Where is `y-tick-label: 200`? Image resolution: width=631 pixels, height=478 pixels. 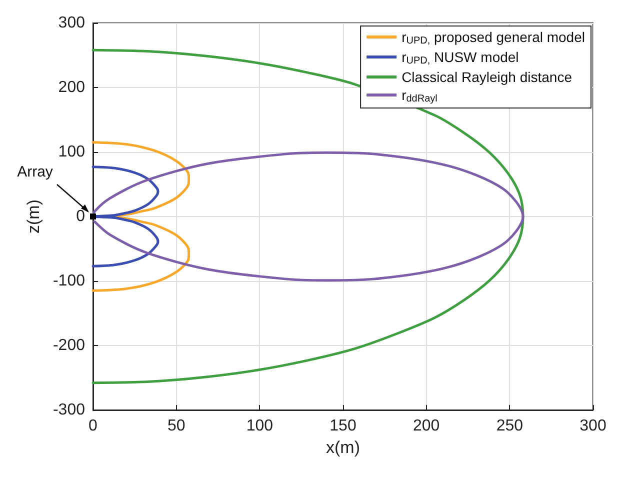 y-tick-label: 200 is located at coordinates (72, 87).